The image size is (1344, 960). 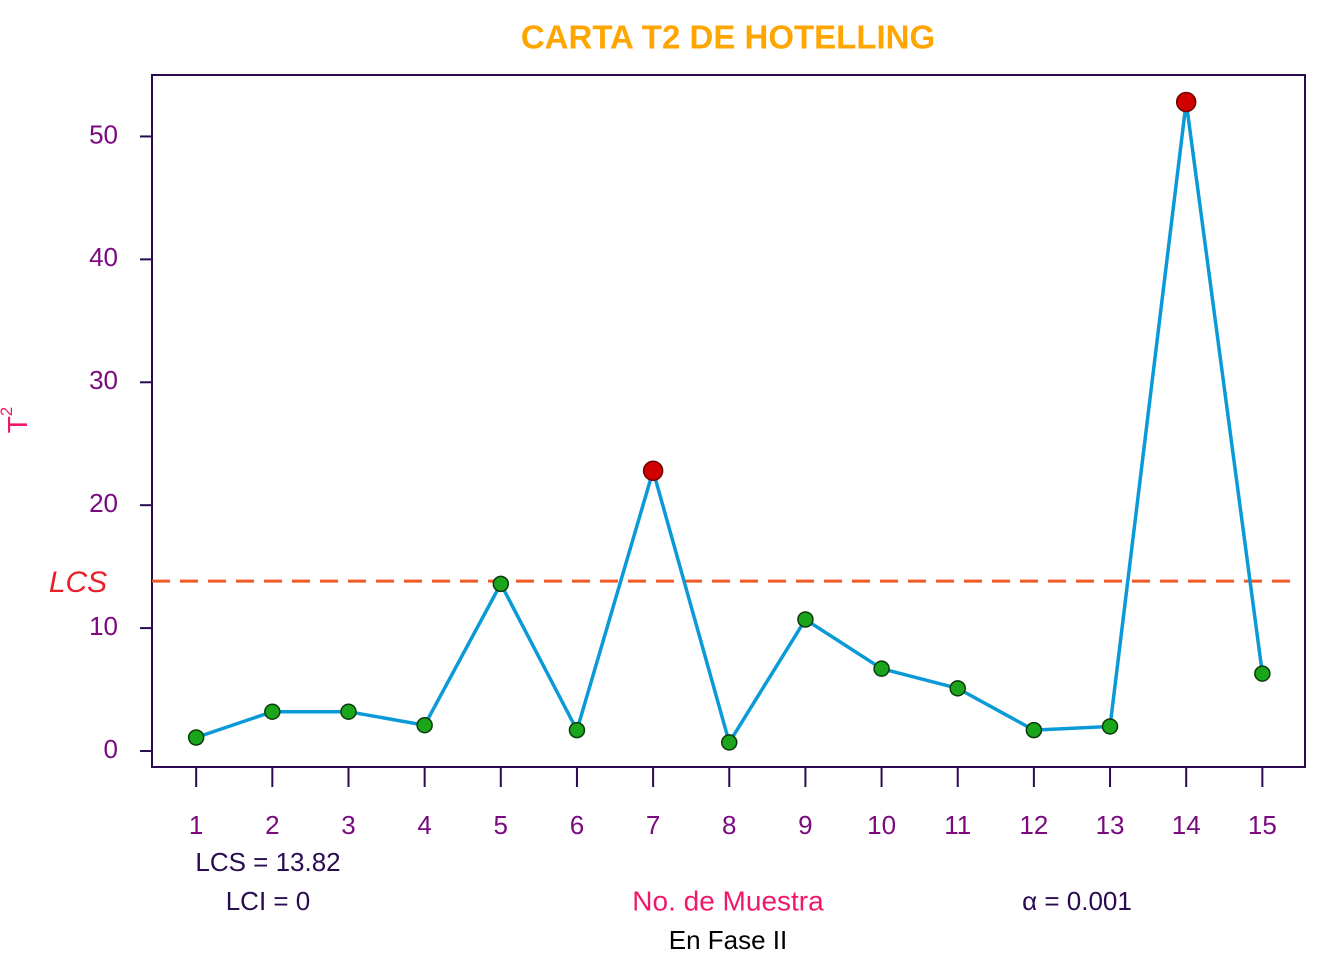 What do you see at coordinates (1033, 825) in the screenshot?
I see `x-tick-label: 12` at bounding box center [1033, 825].